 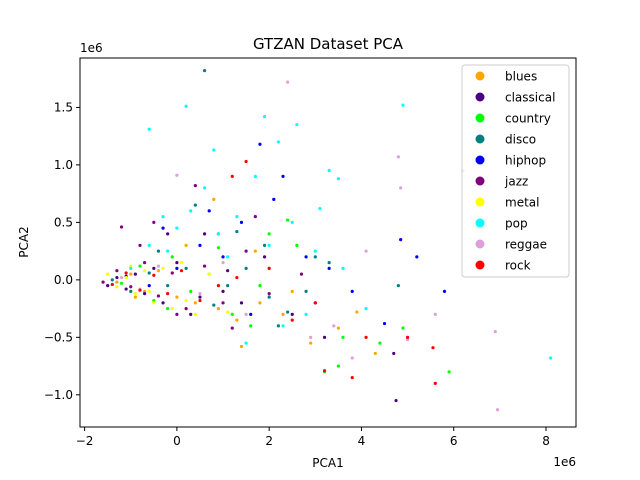 What do you see at coordinates (522, 203) in the screenshot?
I see `legend-label: metal` at bounding box center [522, 203].